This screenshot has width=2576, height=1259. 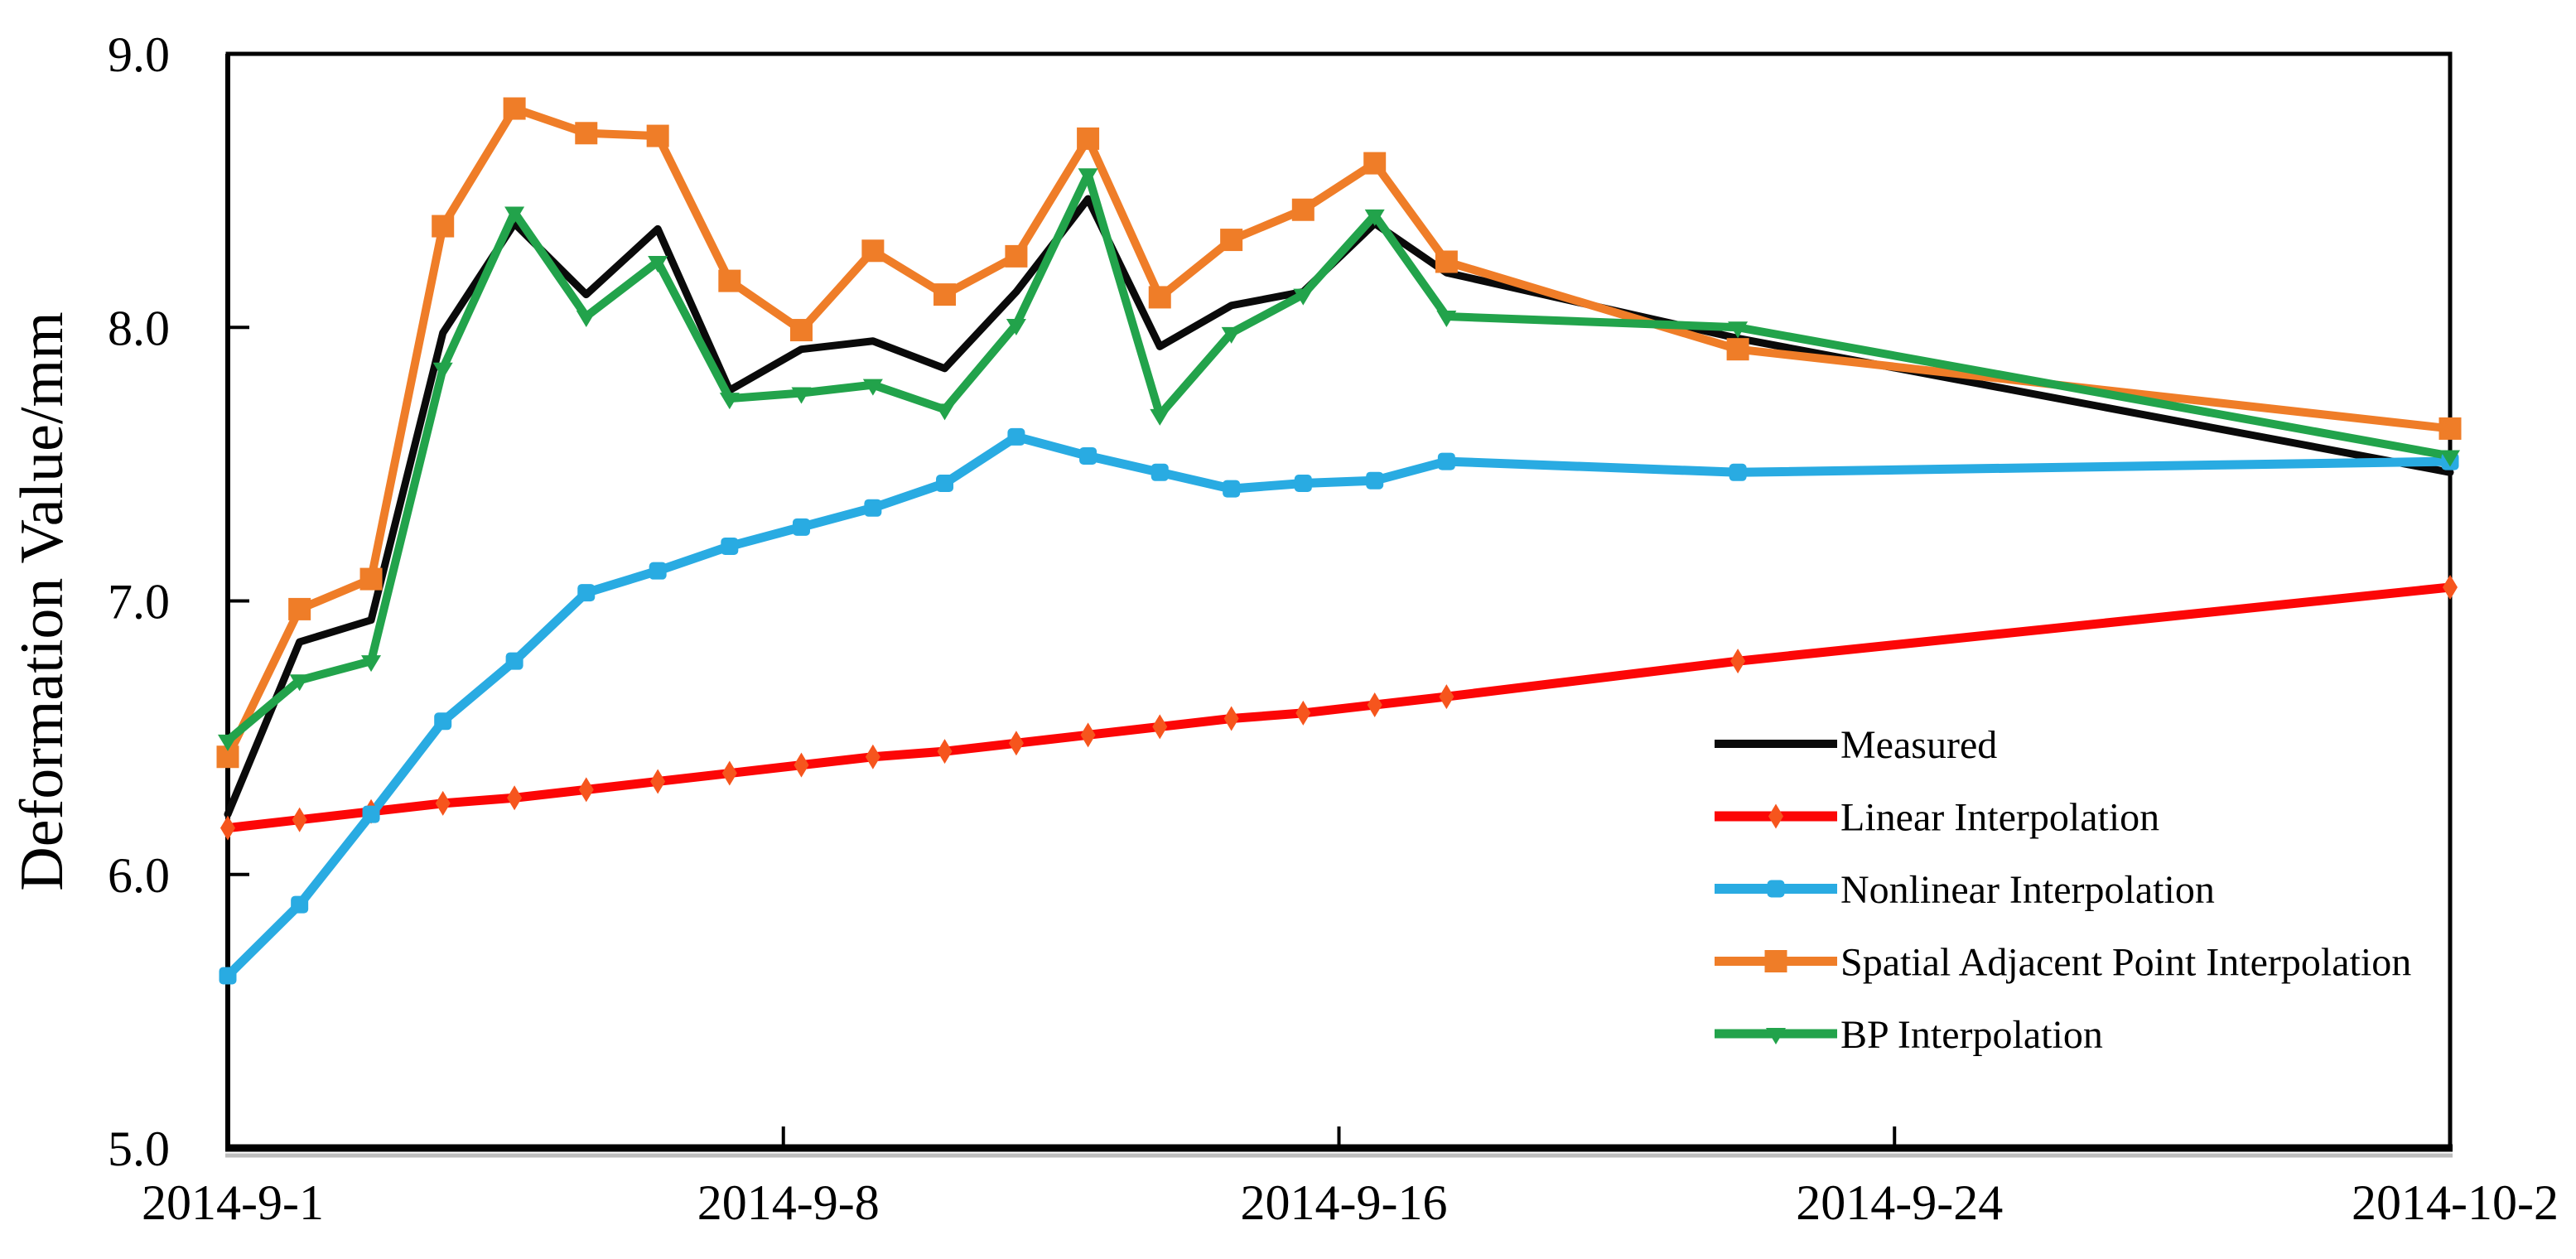 What do you see at coordinates (139, 875) in the screenshot?
I see `y-tick-label: 6.0` at bounding box center [139, 875].